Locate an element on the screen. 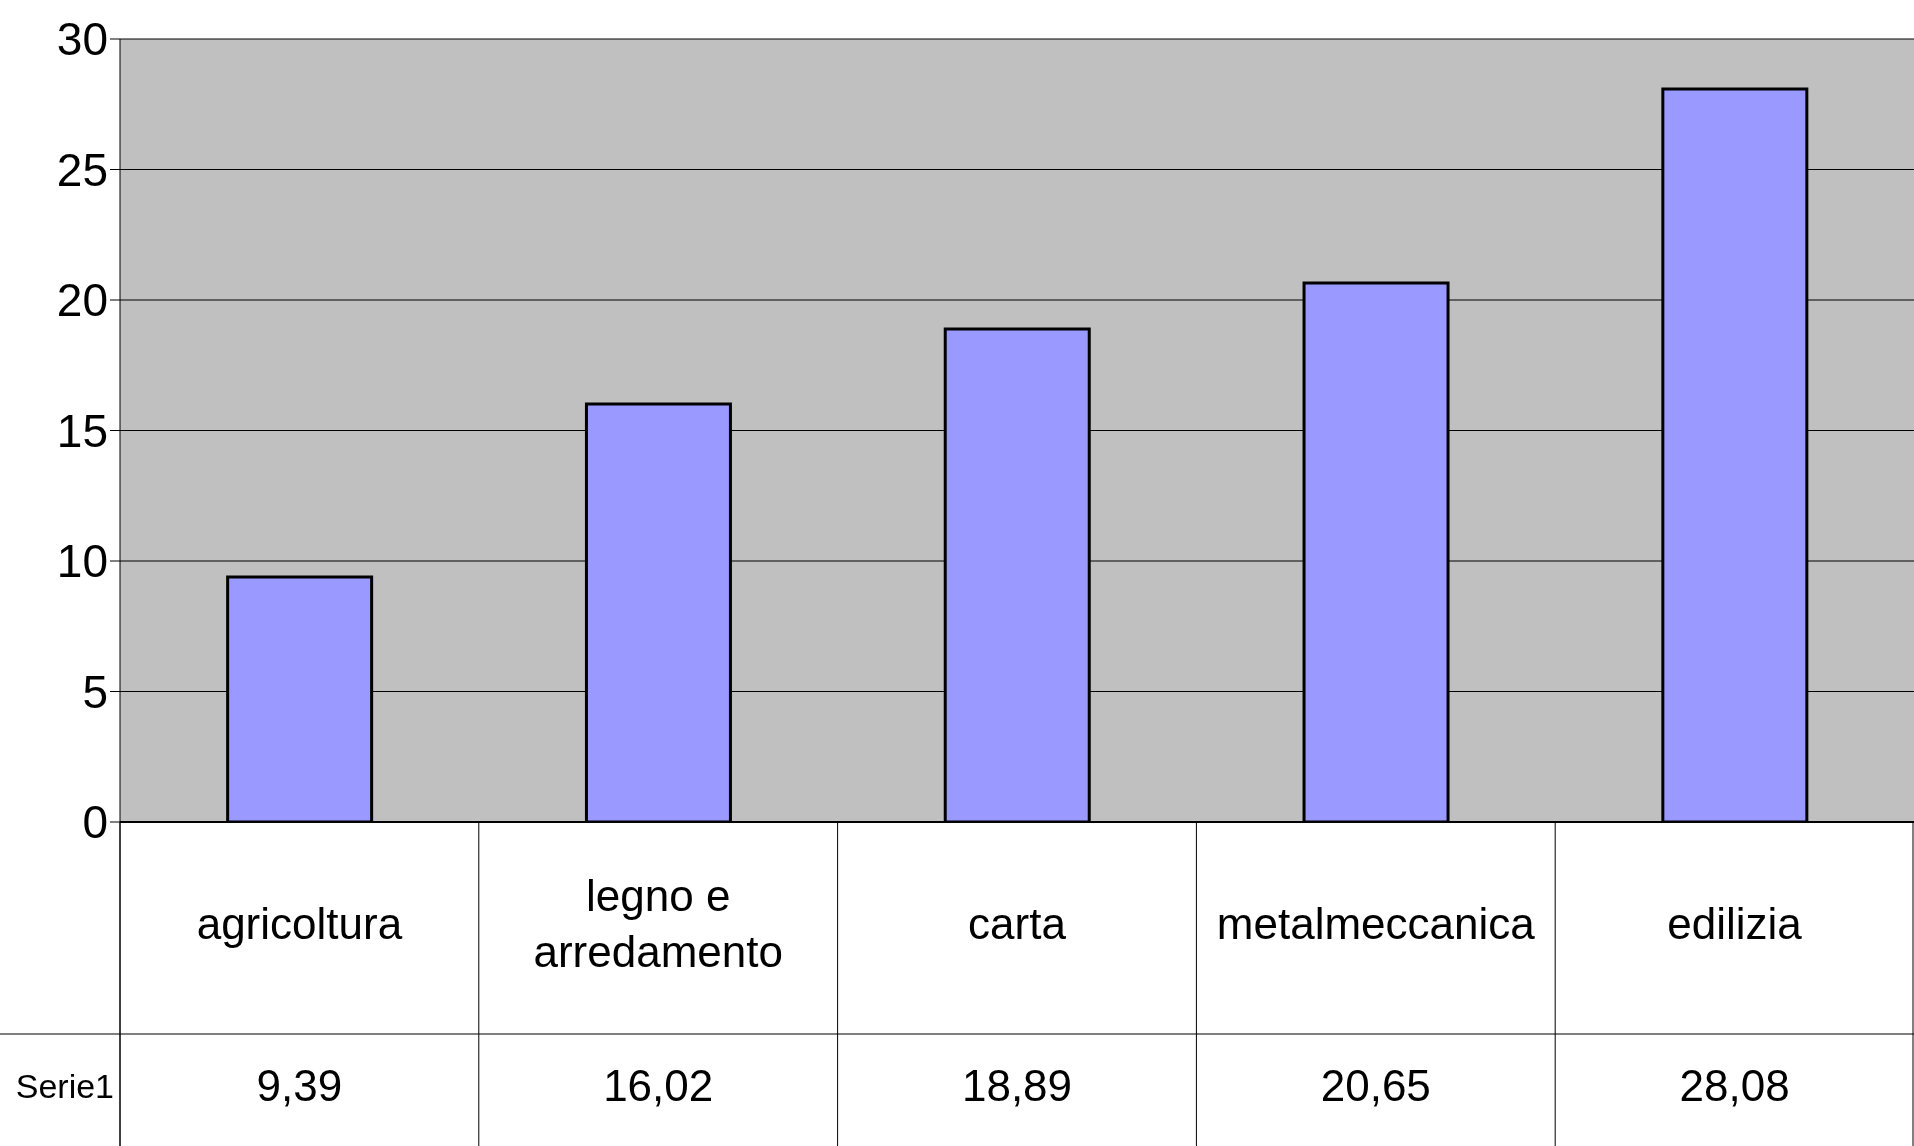 The height and width of the screenshot is (1146, 1914). data-label: 18,89 is located at coordinates (1017, 1085).